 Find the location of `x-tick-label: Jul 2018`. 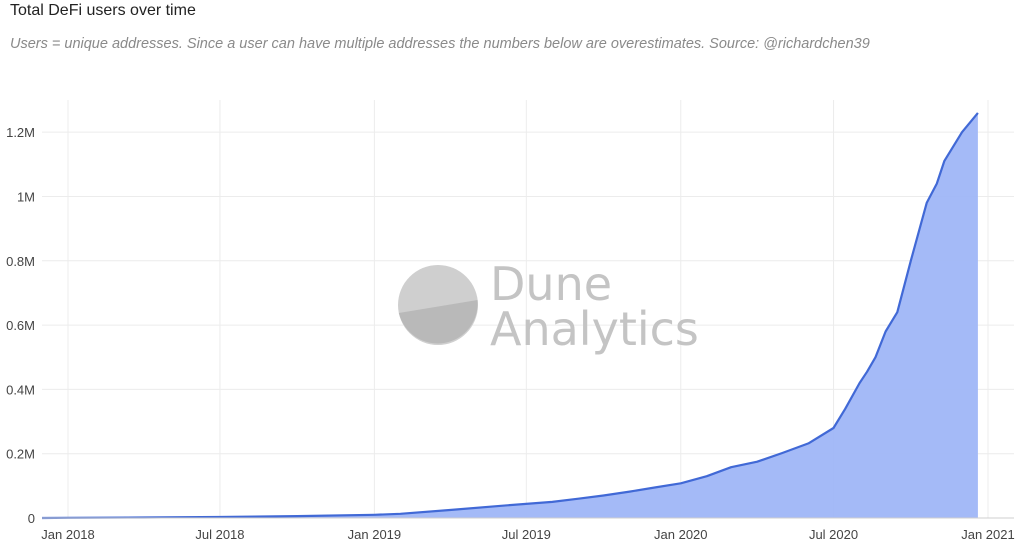

x-tick-label: Jul 2018 is located at coordinates (219, 534).